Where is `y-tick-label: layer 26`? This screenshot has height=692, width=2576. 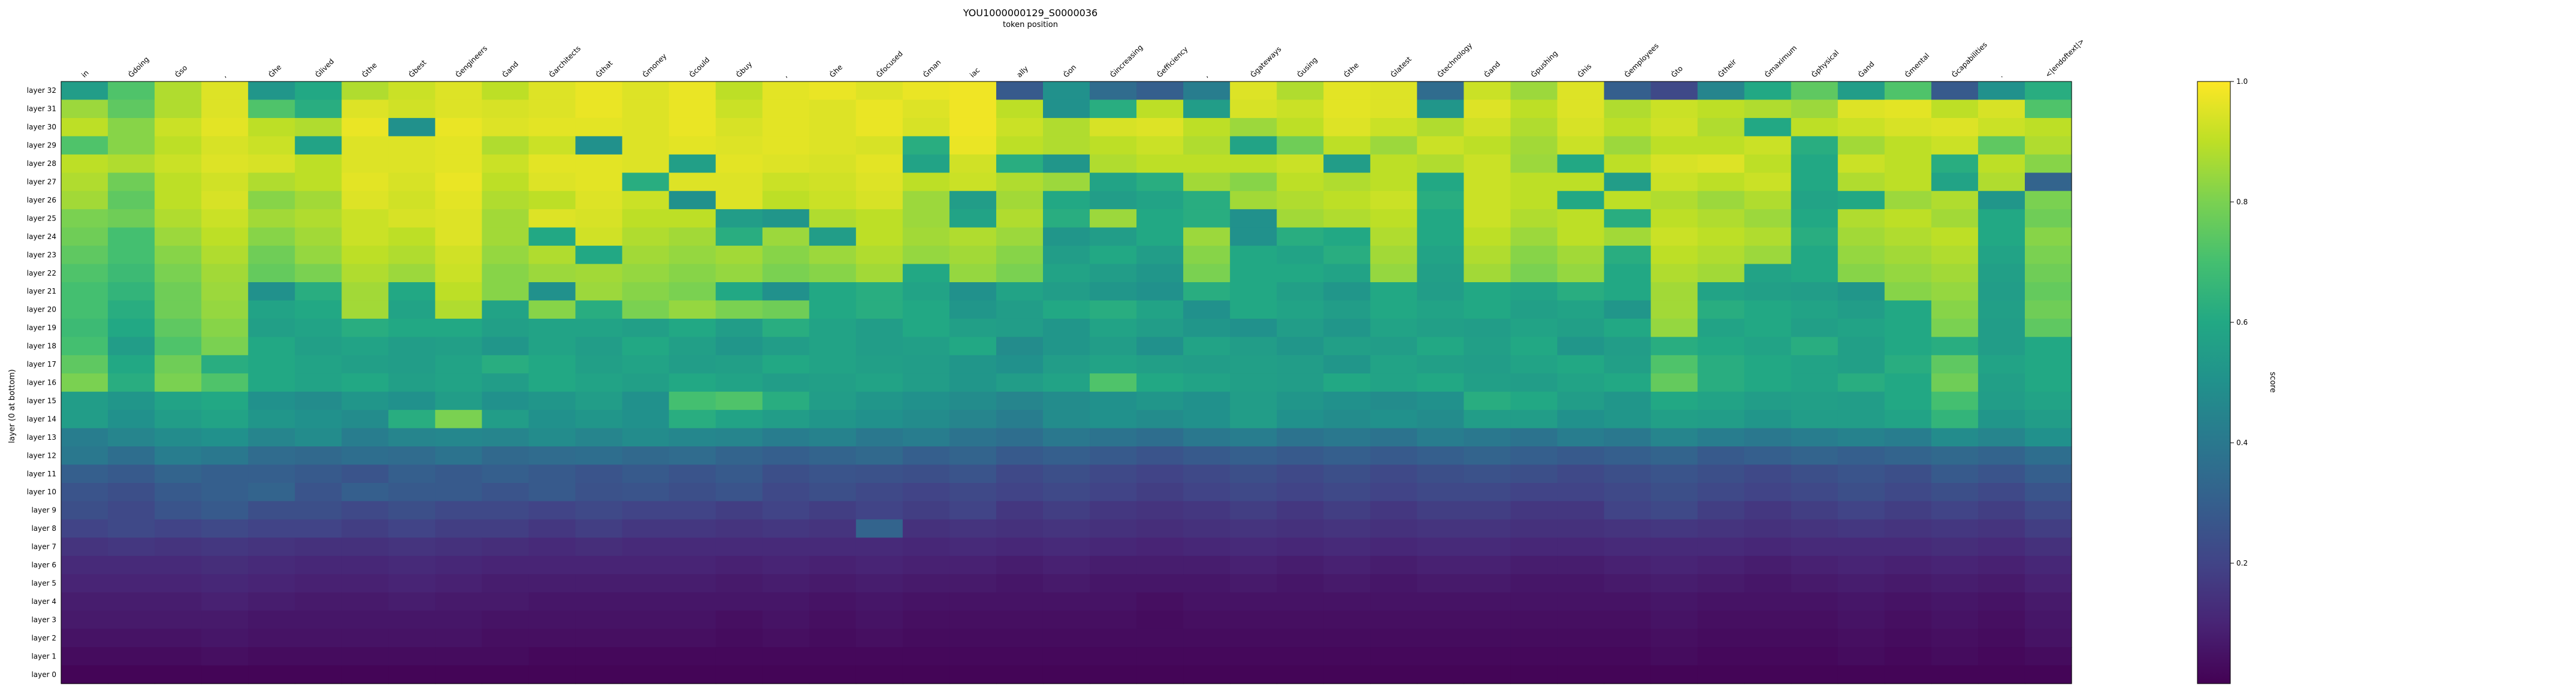
y-tick-label: layer 26 is located at coordinates (41, 200).